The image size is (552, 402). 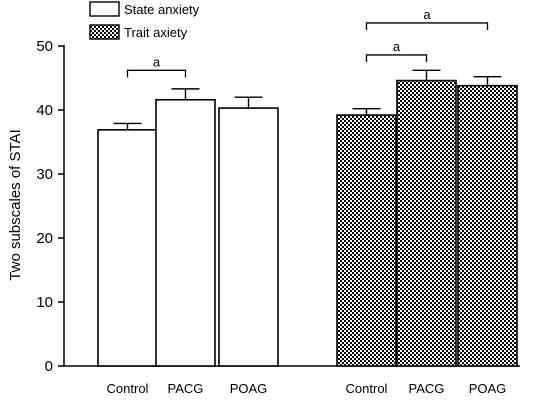 I want to click on bar-state-anxiety-pacg, so click(x=185, y=232).